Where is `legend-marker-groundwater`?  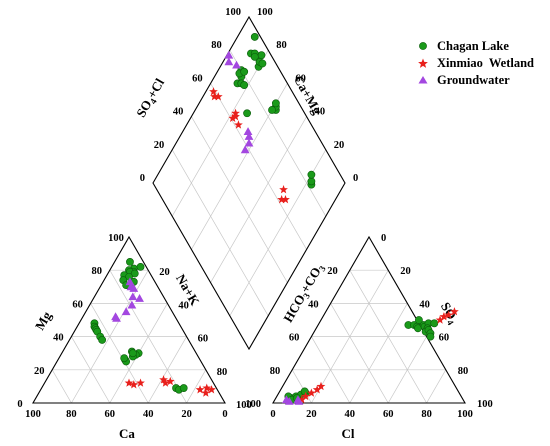
legend-marker-groundwater is located at coordinates (423, 80).